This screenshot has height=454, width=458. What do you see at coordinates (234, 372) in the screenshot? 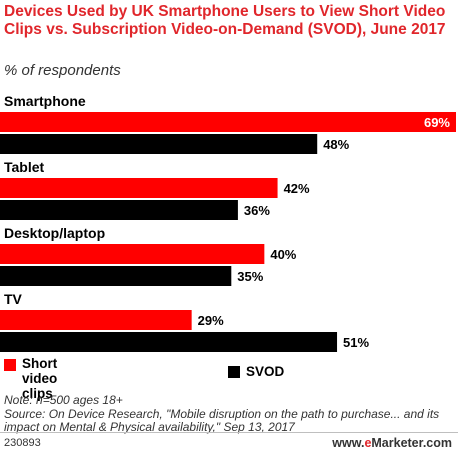
I see `legend-swatch-svod` at bounding box center [234, 372].